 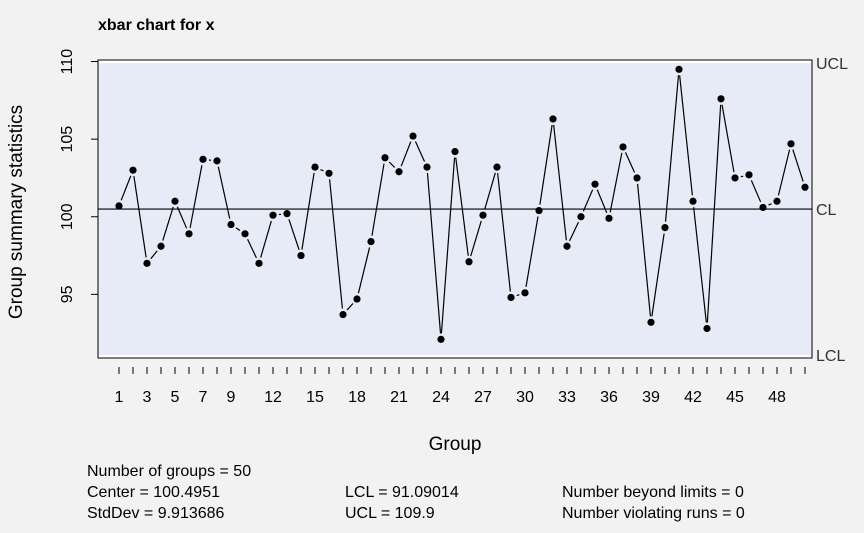 What do you see at coordinates (153, 492) in the screenshot?
I see `stats-center: Center = 100.4951` at bounding box center [153, 492].